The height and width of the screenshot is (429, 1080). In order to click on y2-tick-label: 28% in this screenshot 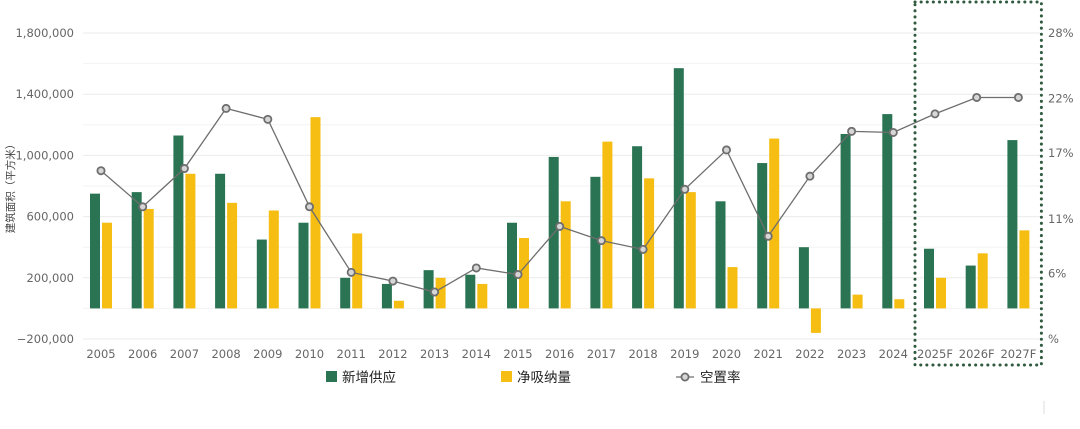, I will do `click(1061, 33)`.